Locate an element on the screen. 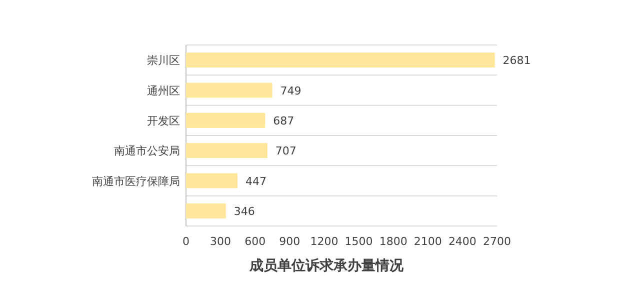 Image resolution: width=632 pixels, height=283 pixels. text: 成员单位诉求承办量情况 is located at coordinates (326, 266).